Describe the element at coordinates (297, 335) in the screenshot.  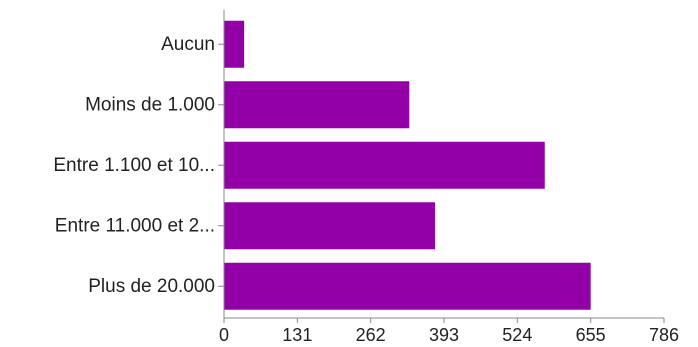
I see `x-tick-label-1: 131` at that location.